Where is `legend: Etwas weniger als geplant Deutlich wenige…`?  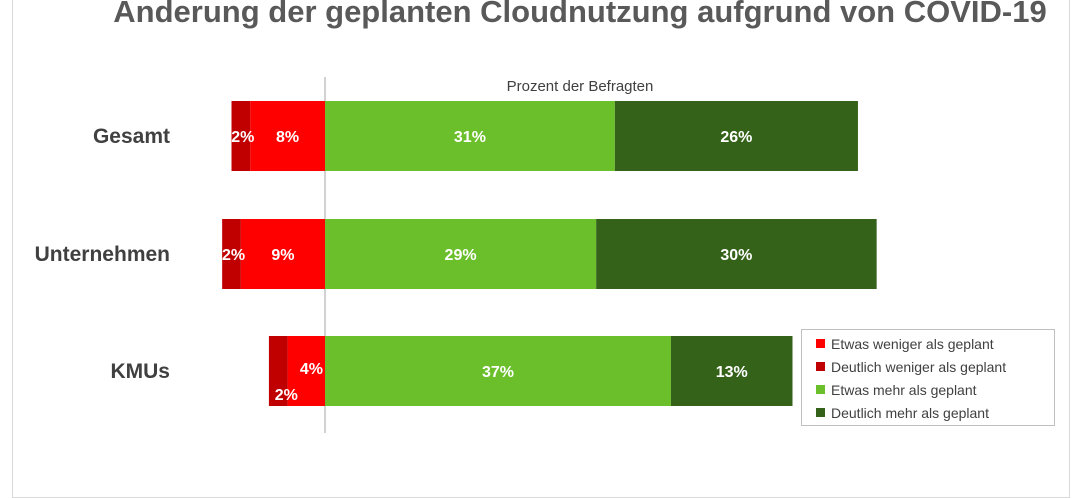
legend: Etwas weniger als geplant Deutlich wenige… is located at coordinates (928, 377).